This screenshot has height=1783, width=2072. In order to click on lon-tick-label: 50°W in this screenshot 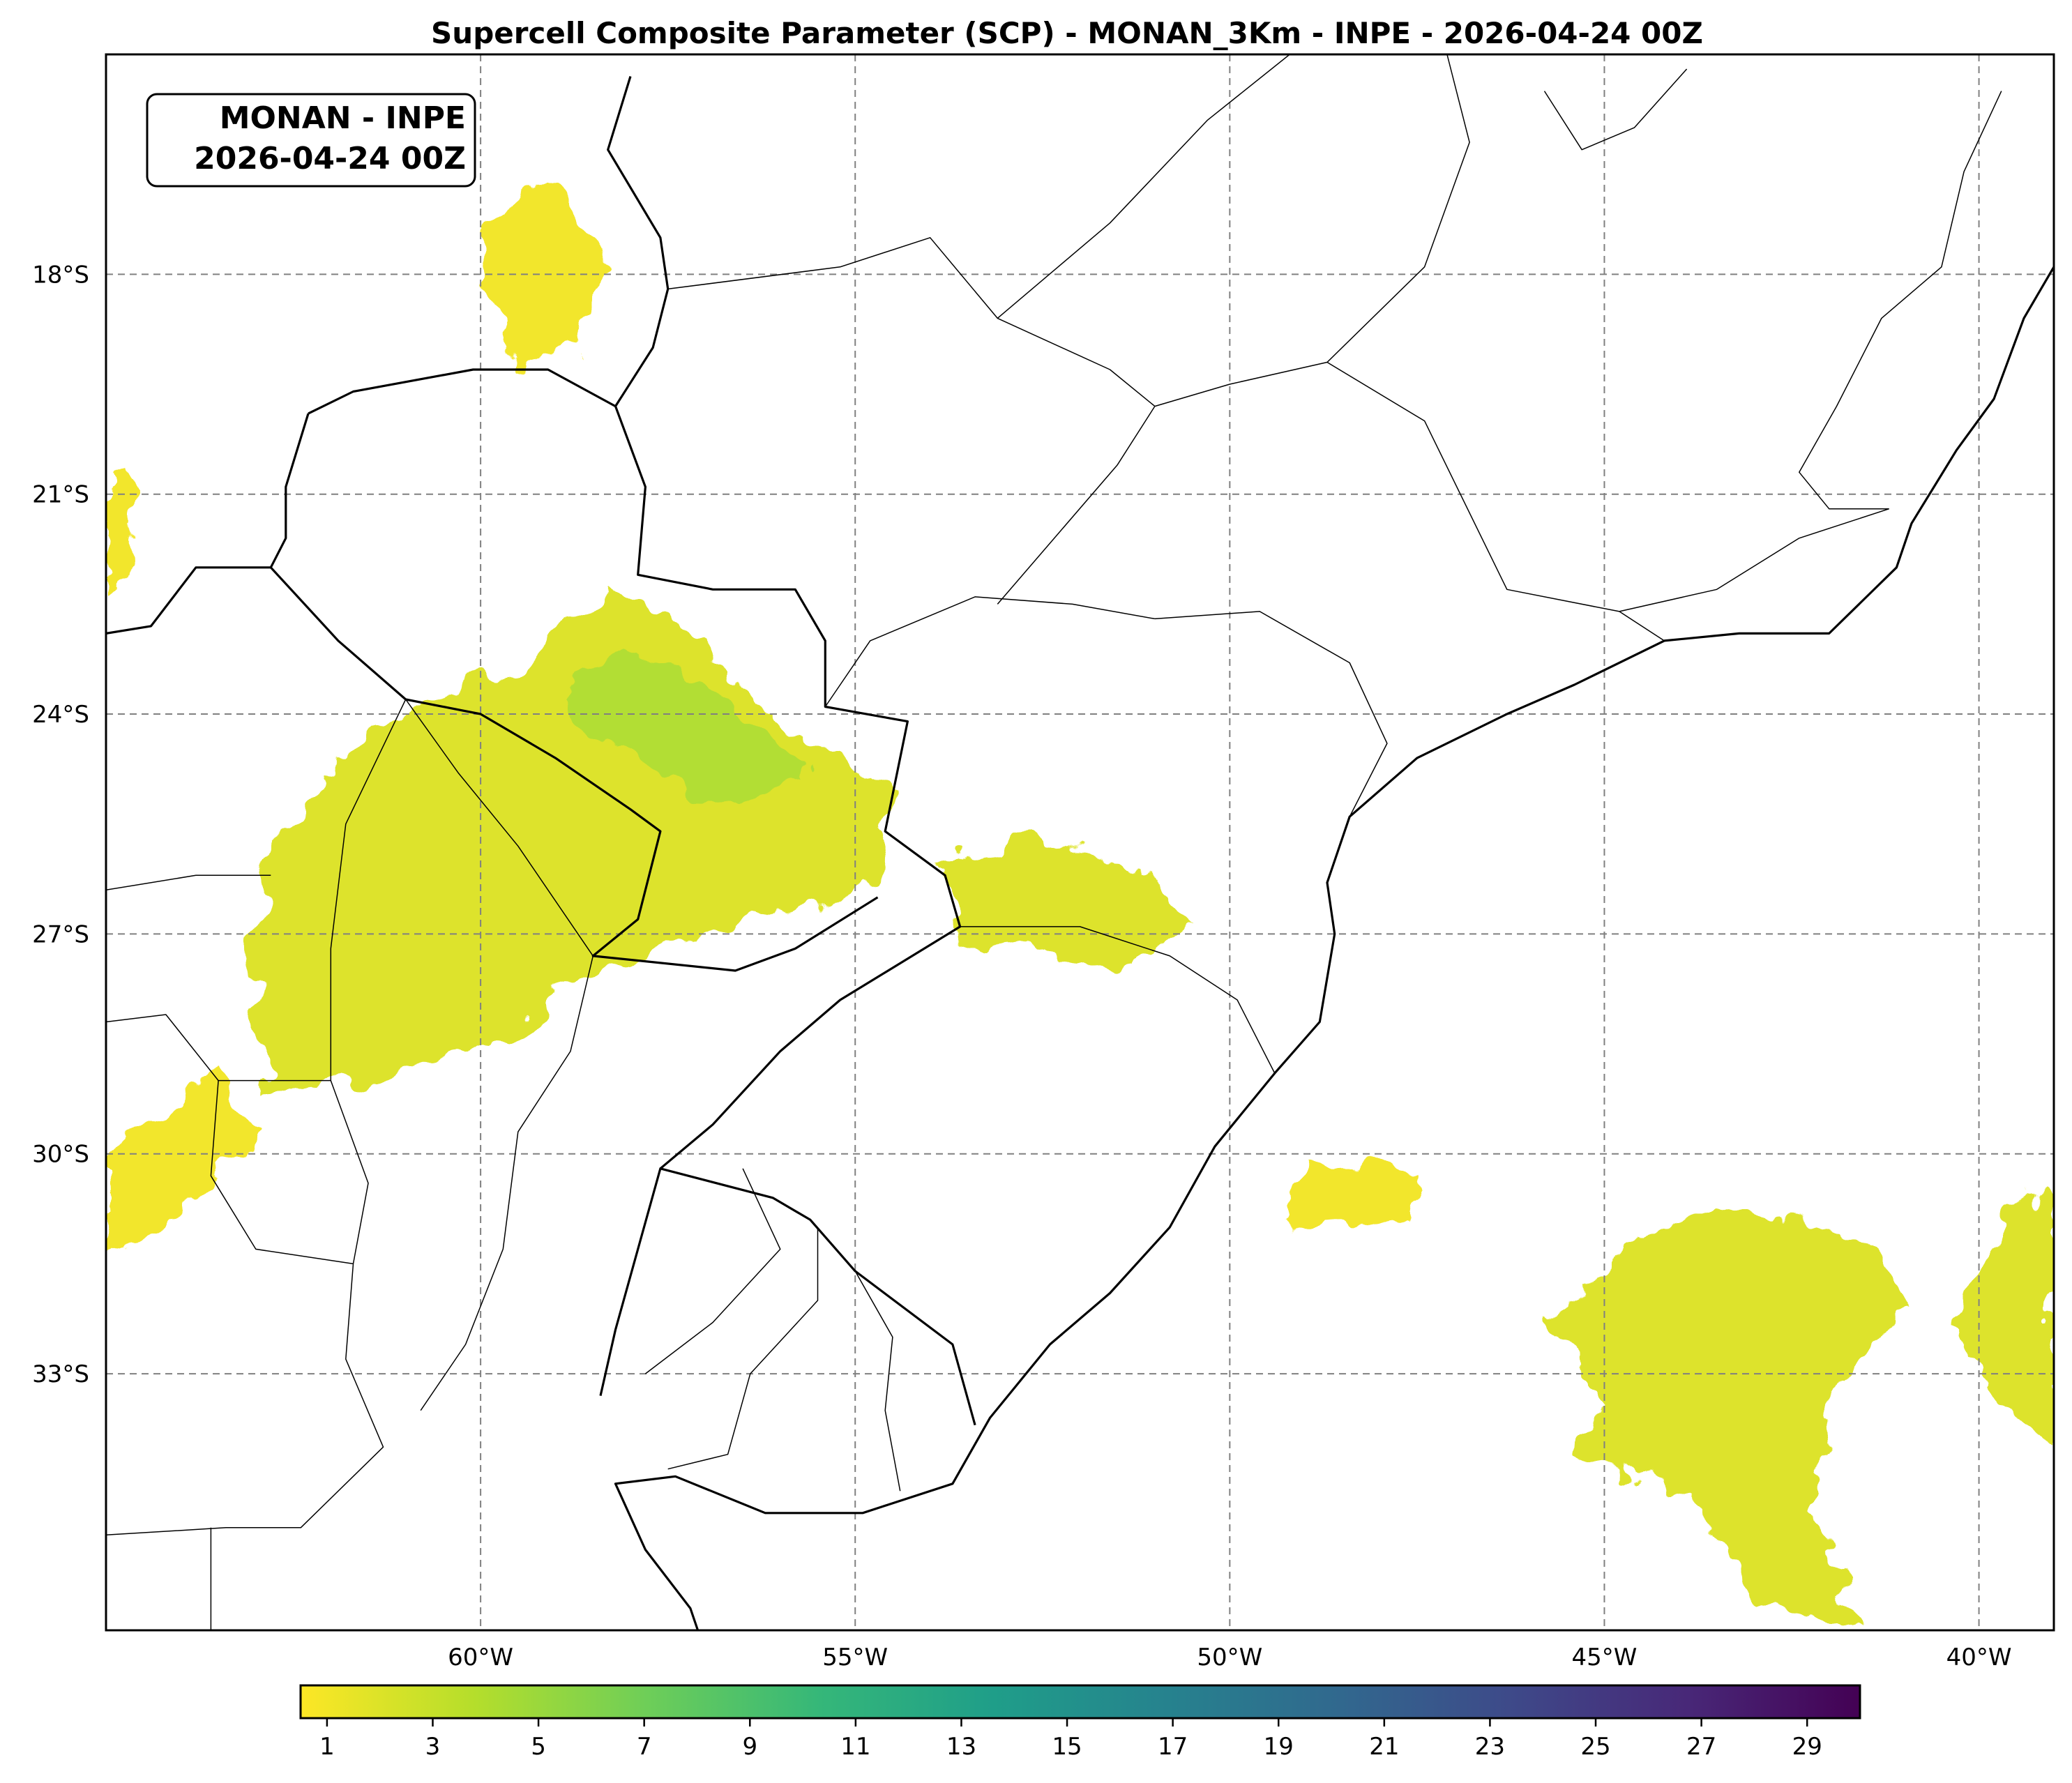, I will do `click(1229, 1657)`.